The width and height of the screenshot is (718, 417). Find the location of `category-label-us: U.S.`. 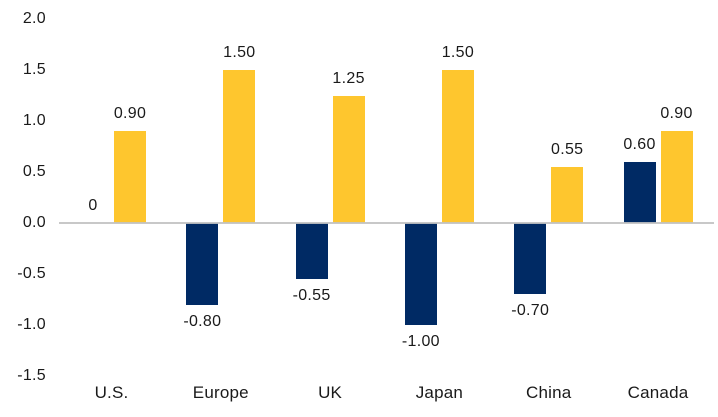

category-label-us: U.S. is located at coordinates (111, 392).